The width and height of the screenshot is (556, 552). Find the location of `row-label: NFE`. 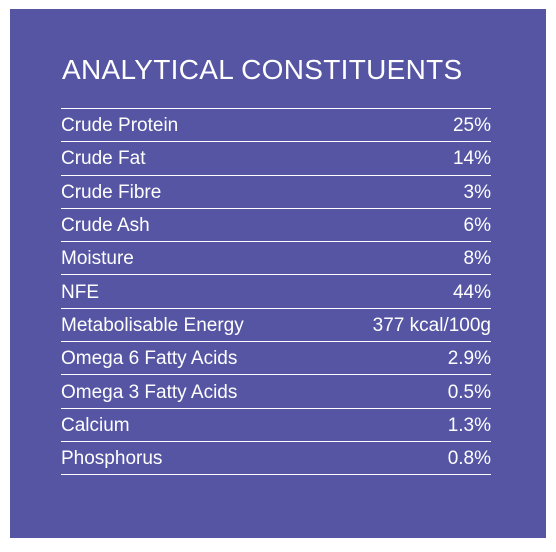

row-label: NFE is located at coordinates (80, 292).